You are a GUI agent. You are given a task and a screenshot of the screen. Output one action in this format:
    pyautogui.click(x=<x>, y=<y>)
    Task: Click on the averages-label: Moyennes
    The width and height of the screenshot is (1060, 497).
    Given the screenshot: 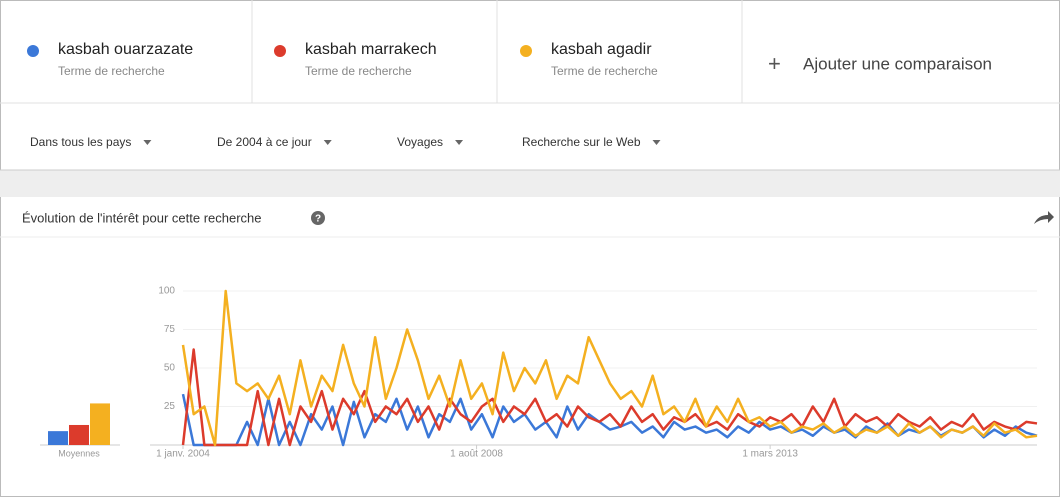 What is the action you would take?
    pyautogui.click(x=79, y=453)
    